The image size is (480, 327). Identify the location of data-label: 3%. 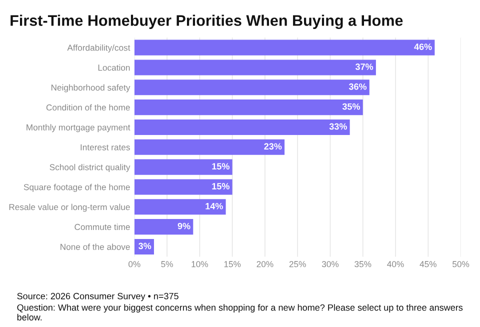
(145, 246).